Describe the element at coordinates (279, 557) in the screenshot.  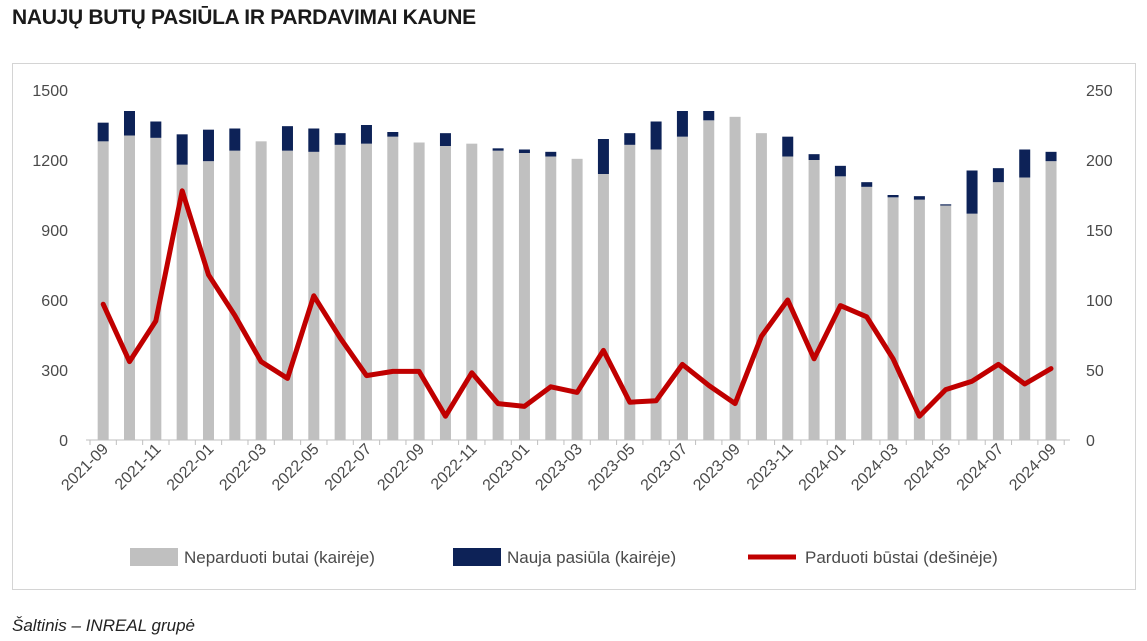
I see `legend-label-unsold: Neparduoti butai (kairėje)` at that location.